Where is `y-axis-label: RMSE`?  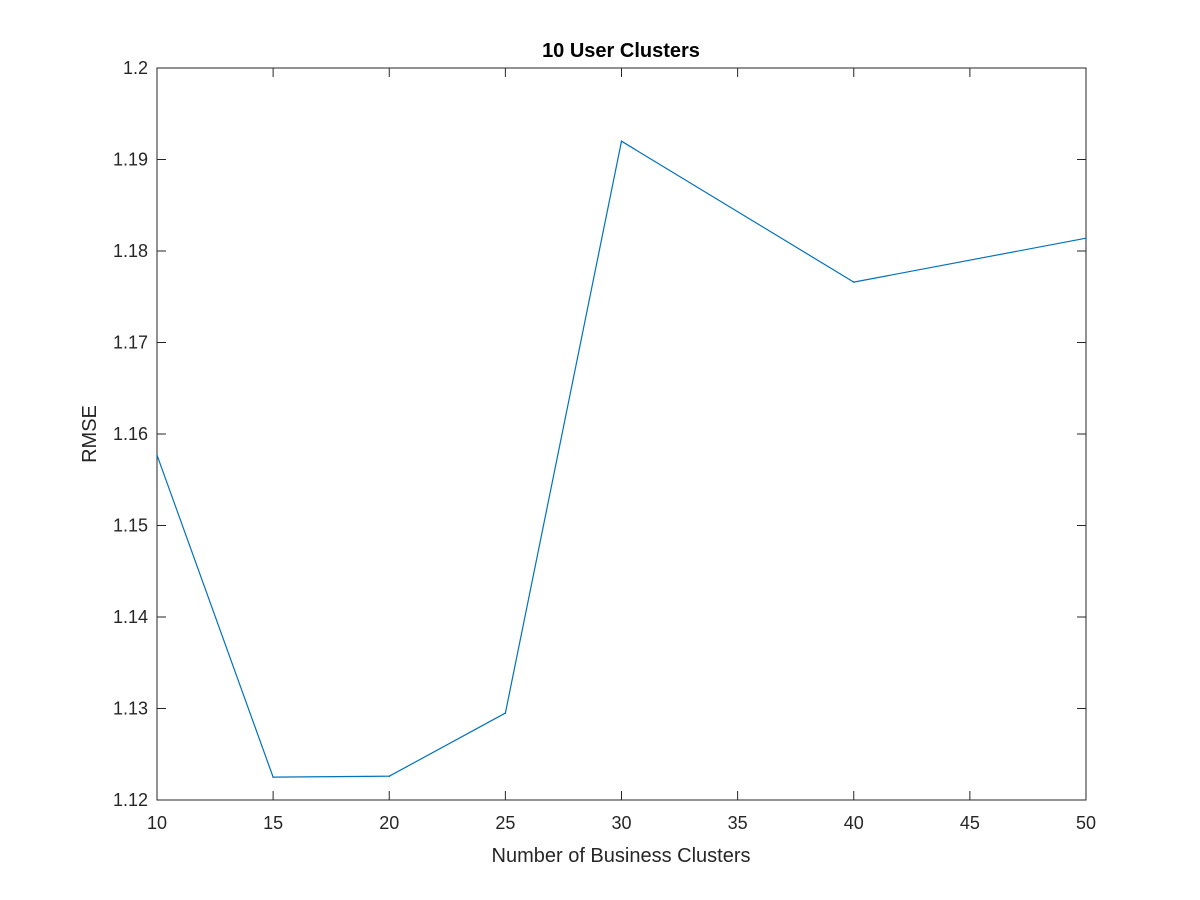 y-axis-label: RMSE is located at coordinates (90, 434).